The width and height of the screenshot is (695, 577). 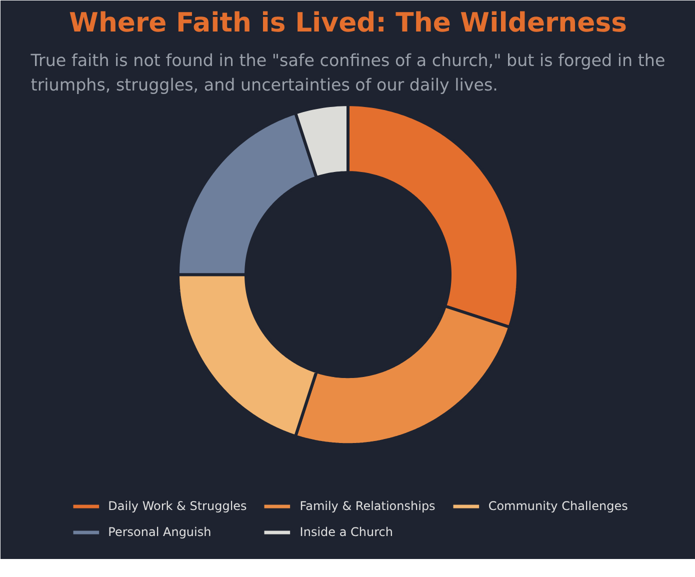 I want to click on chart-subtitle: True faith is not found in the "safe confines of a church," but is forged in the triumphs, struggles, and uncertainties of our daily lives., so click(x=348, y=72).